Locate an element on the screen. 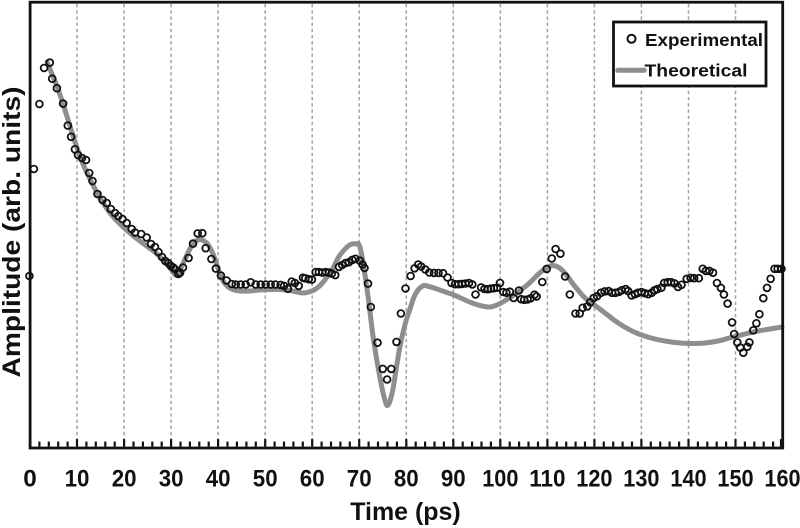  svg-text: 100 is located at coordinates (500, 478).